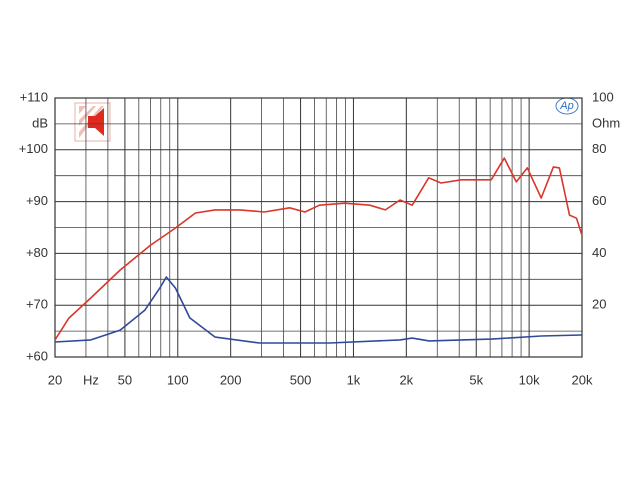 This screenshot has height=480, width=630. What do you see at coordinates (55, 379) in the screenshot?
I see `x-tick-label: 20` at bounding box center [55, 379].